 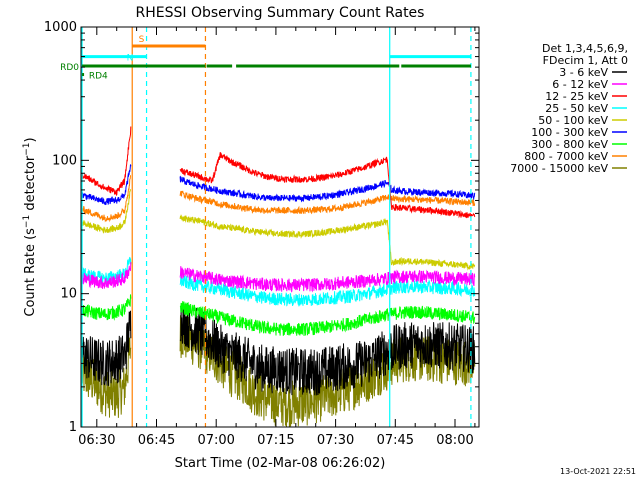 I want to click on legend-entry-label: 12 - 25 keV, so click(x=576, y=96).